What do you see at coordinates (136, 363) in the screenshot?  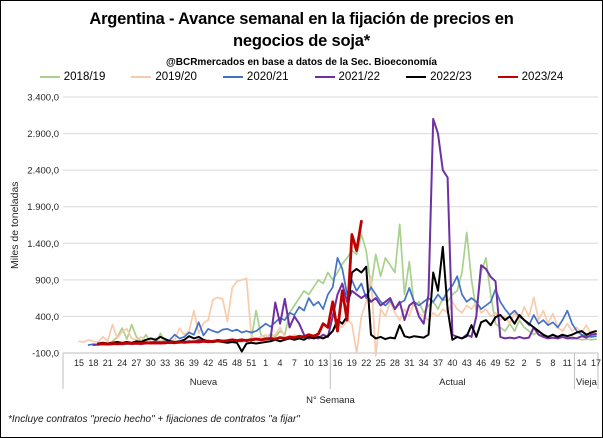 I see `x-tick-label: 27` at bounding box center [136, 363].